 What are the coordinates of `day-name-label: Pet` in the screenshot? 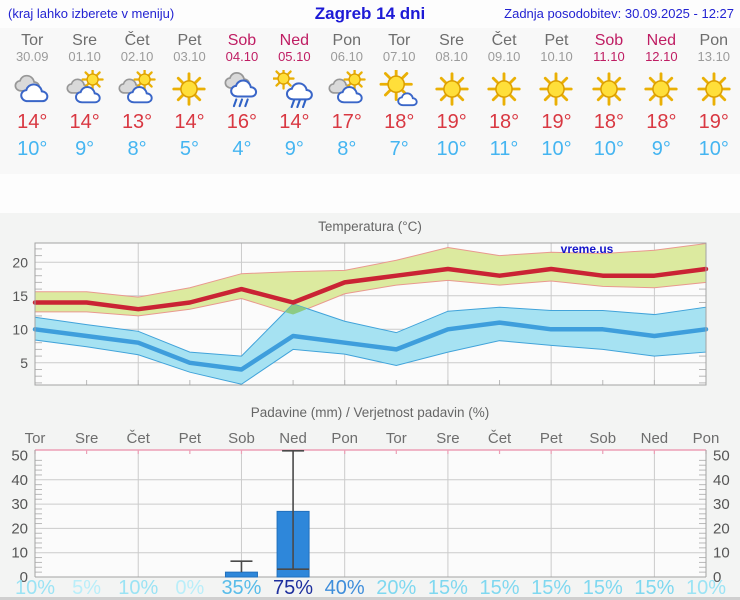 It's located at (189, 40).